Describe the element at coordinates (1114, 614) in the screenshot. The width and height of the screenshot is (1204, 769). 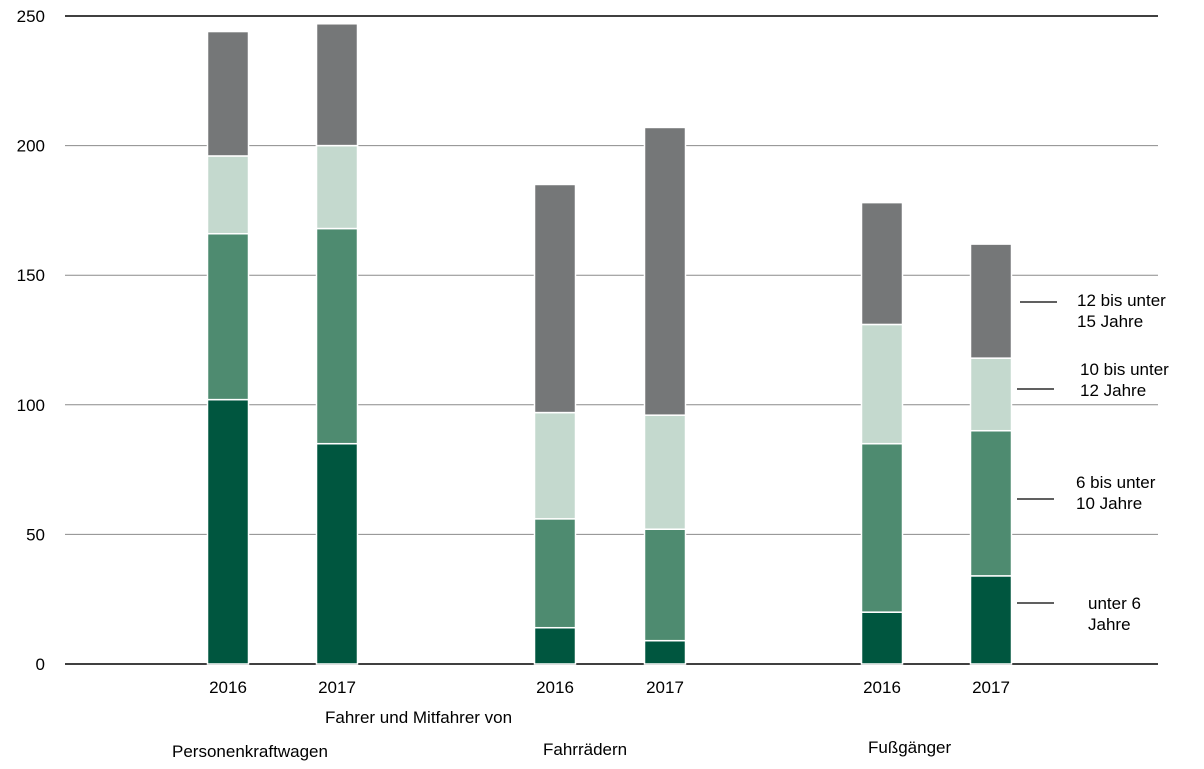
I see `legend-entry-unter-6: unter 6 Jahre` at that location.